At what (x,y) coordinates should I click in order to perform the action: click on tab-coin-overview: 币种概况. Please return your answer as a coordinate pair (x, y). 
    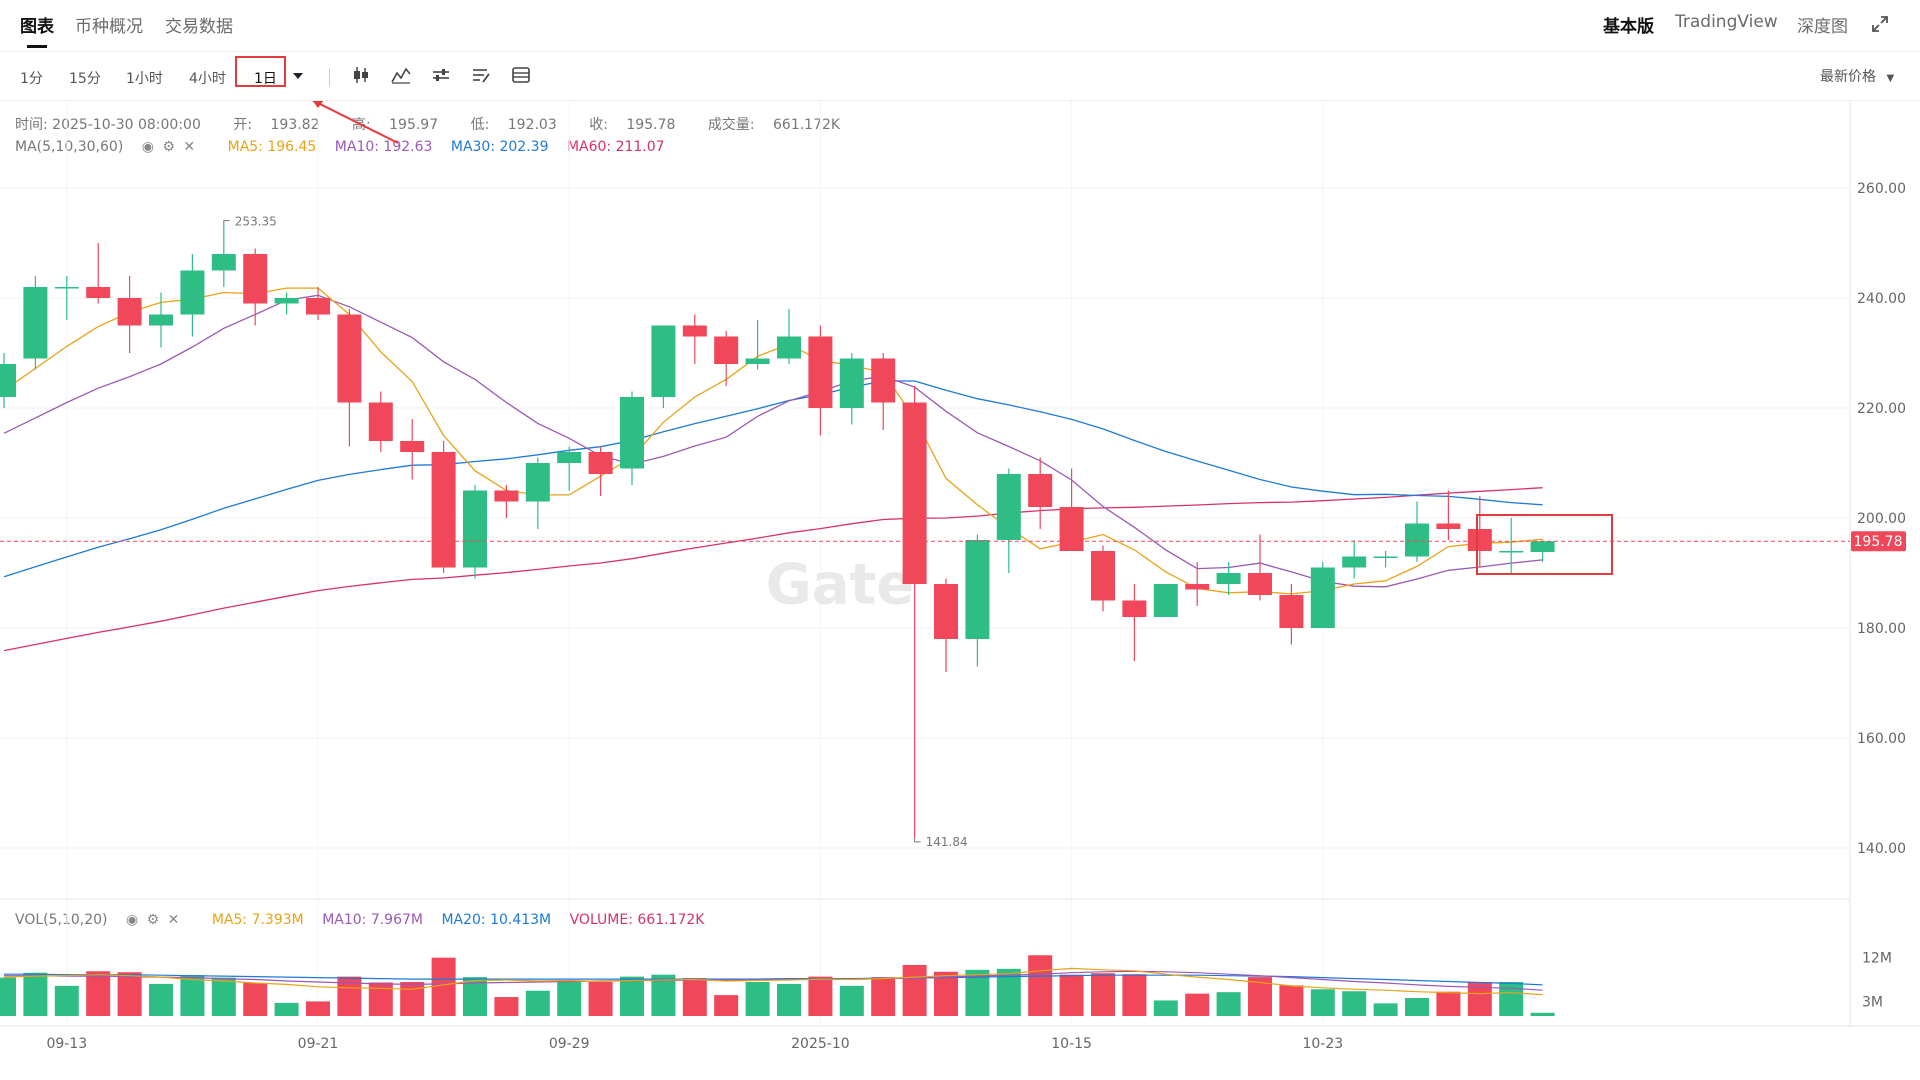
    Looking at the image, I should click on (109, 27).